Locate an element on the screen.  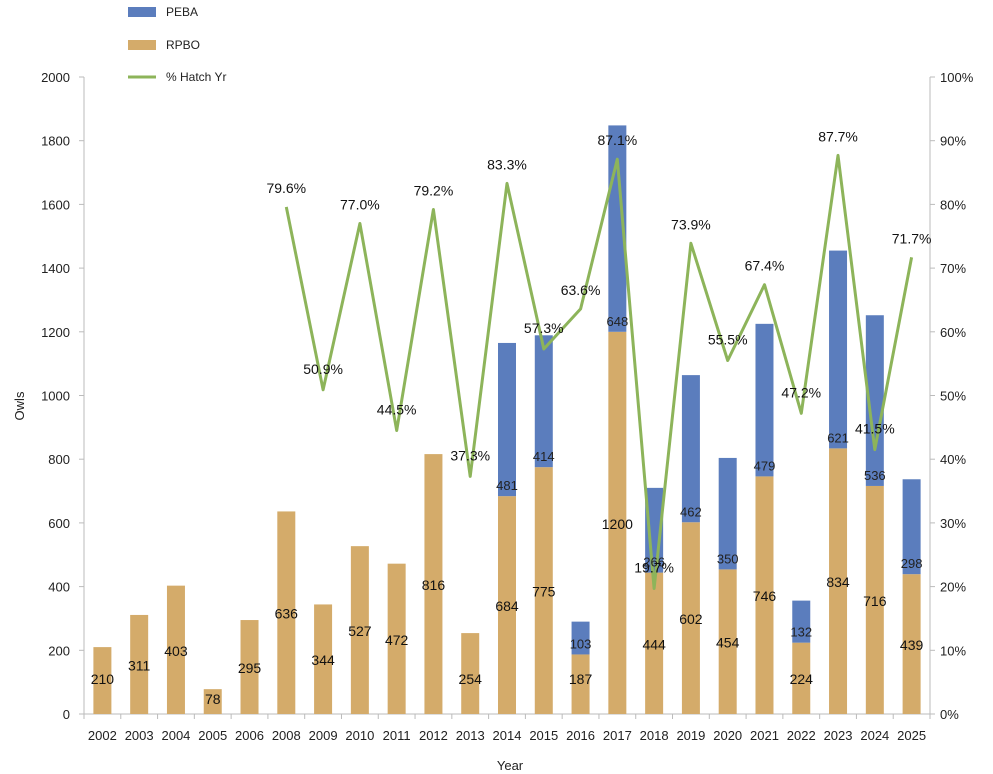
rpbo-value-label: 746 is located at coordinates (765, 596).